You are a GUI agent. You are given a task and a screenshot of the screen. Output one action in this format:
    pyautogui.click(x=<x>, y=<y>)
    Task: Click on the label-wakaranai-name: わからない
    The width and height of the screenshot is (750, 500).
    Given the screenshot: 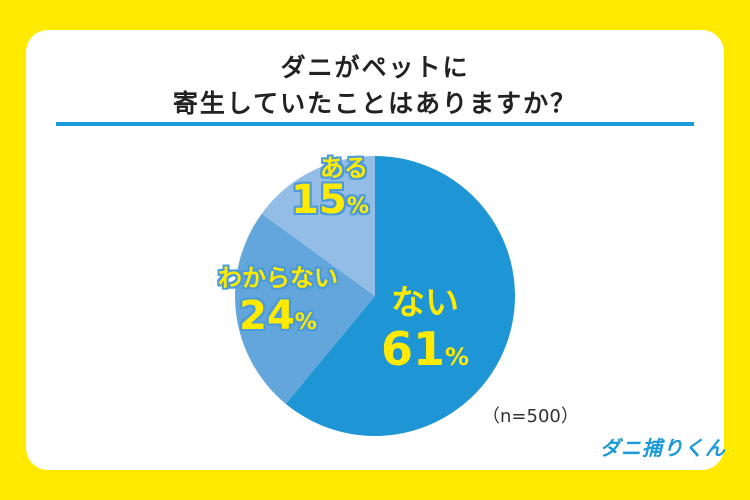 What is the action you would take?
    pyautogui.click(x=278, y=278)
    